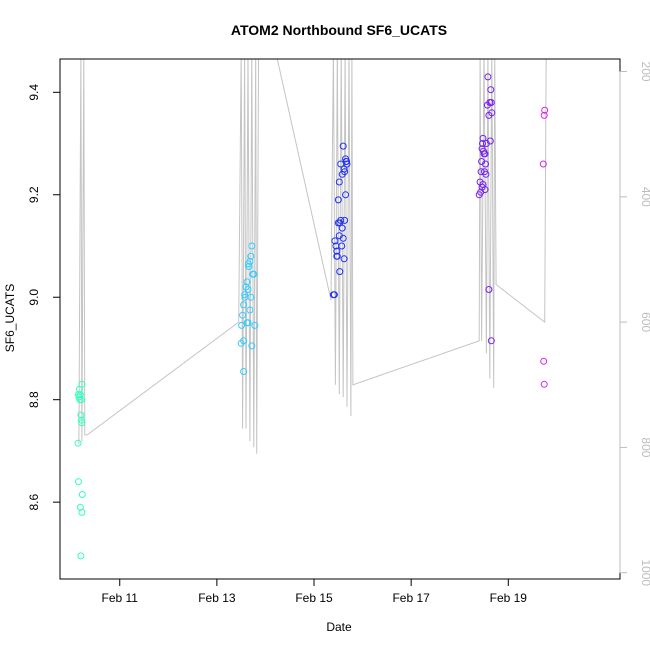 The height and width of the screenshot is (650, 650). What do you see at coordinates (411, 598) in the screenshot?
I see `x-tick-label: Feb 17` at bounding box center [411, 598].